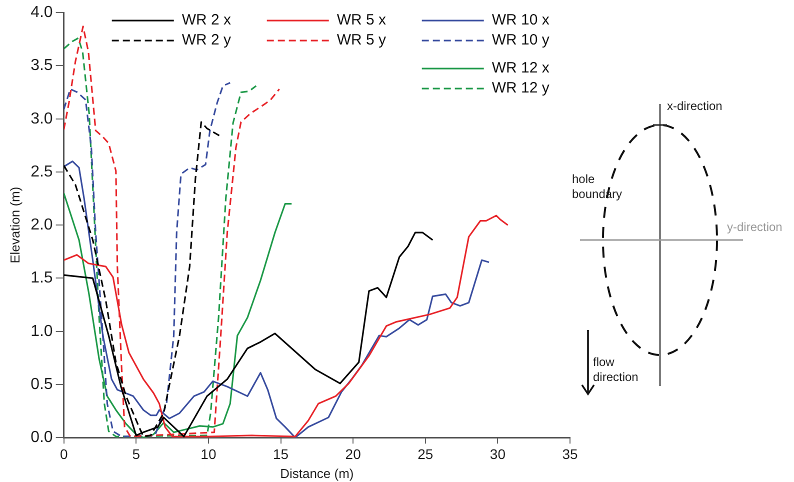 This screenshot has height=482, width=794. Describe the element at coordinates (521, 68) in the screenshot. I see `legend-label: WR 12 x` at that location.